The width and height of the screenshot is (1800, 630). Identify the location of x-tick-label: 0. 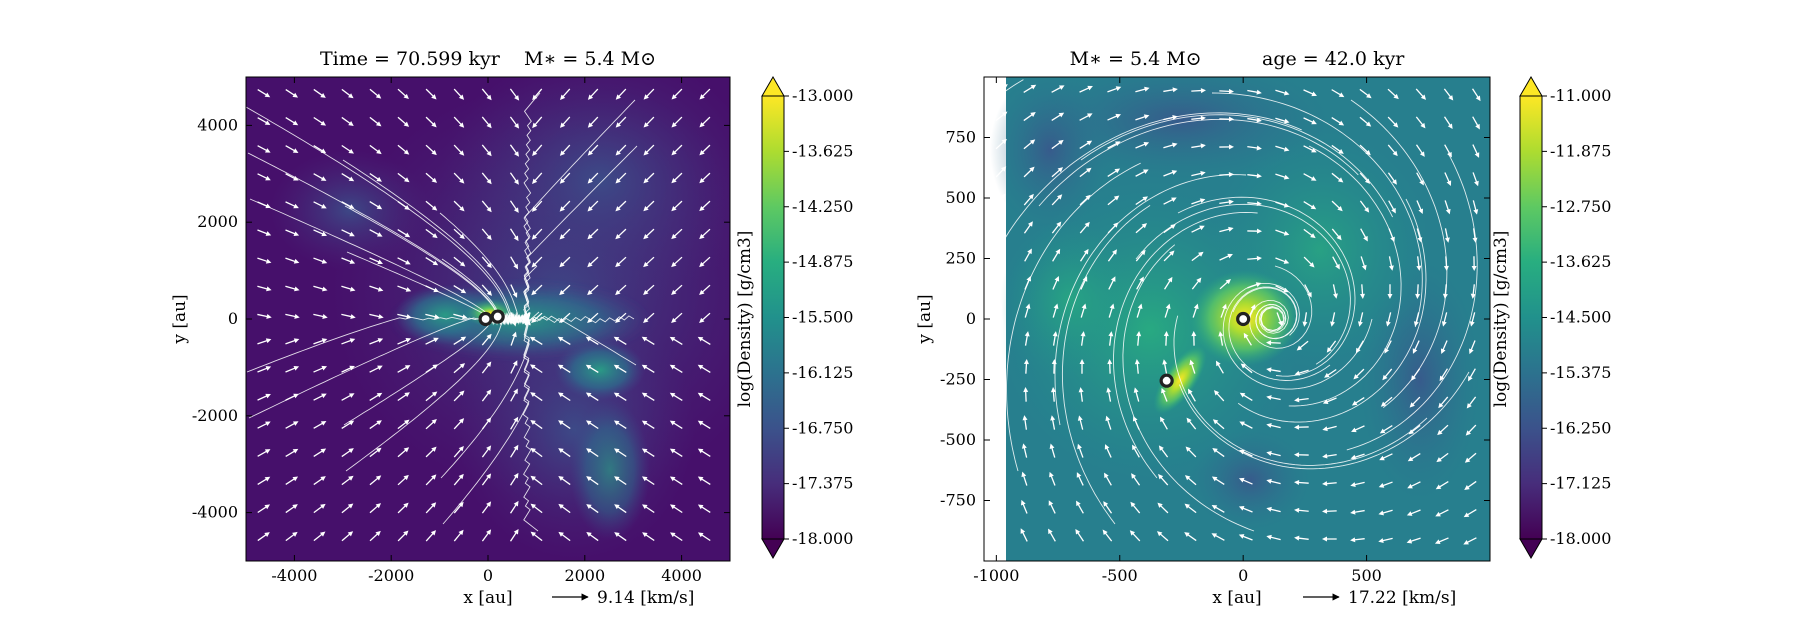
(488, 575).